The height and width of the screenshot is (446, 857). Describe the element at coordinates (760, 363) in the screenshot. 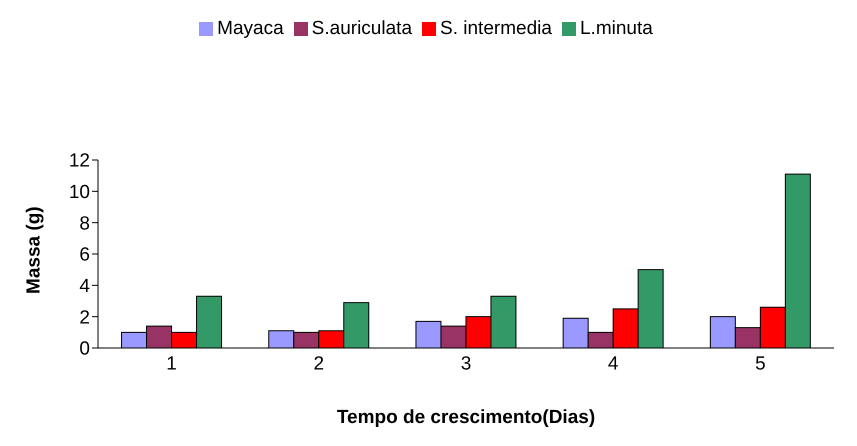

I see `x-tick-label: 5` at that location.